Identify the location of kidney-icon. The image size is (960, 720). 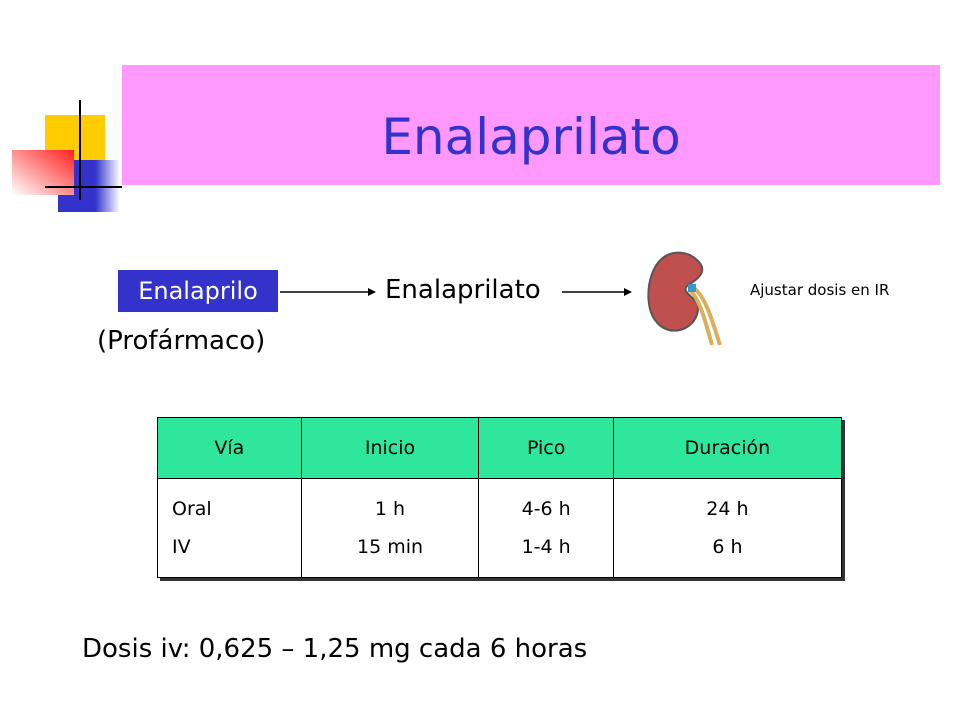
(684, 298).